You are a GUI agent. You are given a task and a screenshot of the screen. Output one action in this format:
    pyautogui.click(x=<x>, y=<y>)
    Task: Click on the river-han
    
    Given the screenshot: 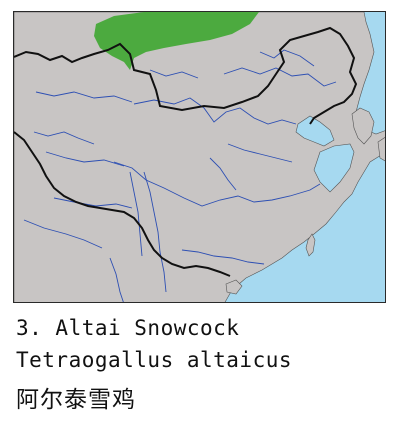 What is the action you would take?
    pyautogui.click(x=223, y=174)
    